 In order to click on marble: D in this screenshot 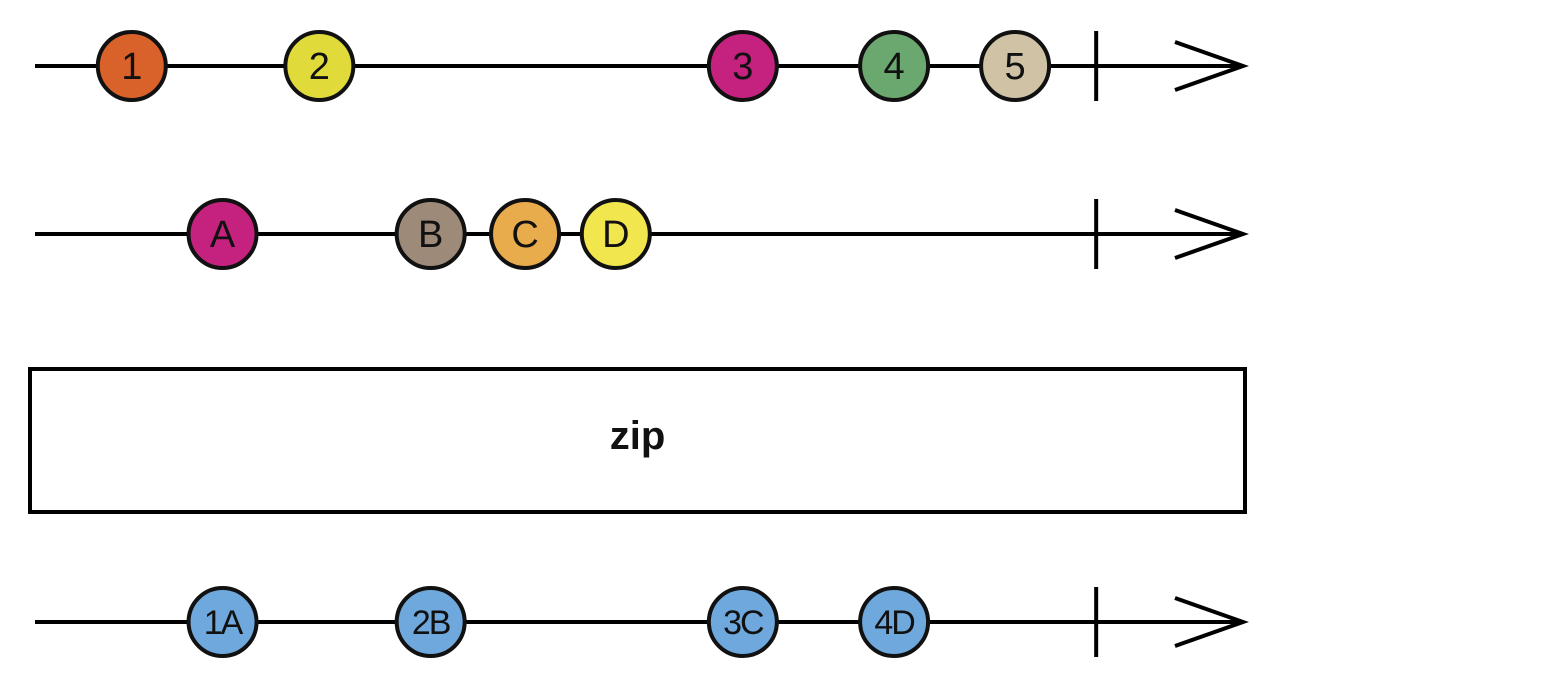, I will do `click(615, 234)`.